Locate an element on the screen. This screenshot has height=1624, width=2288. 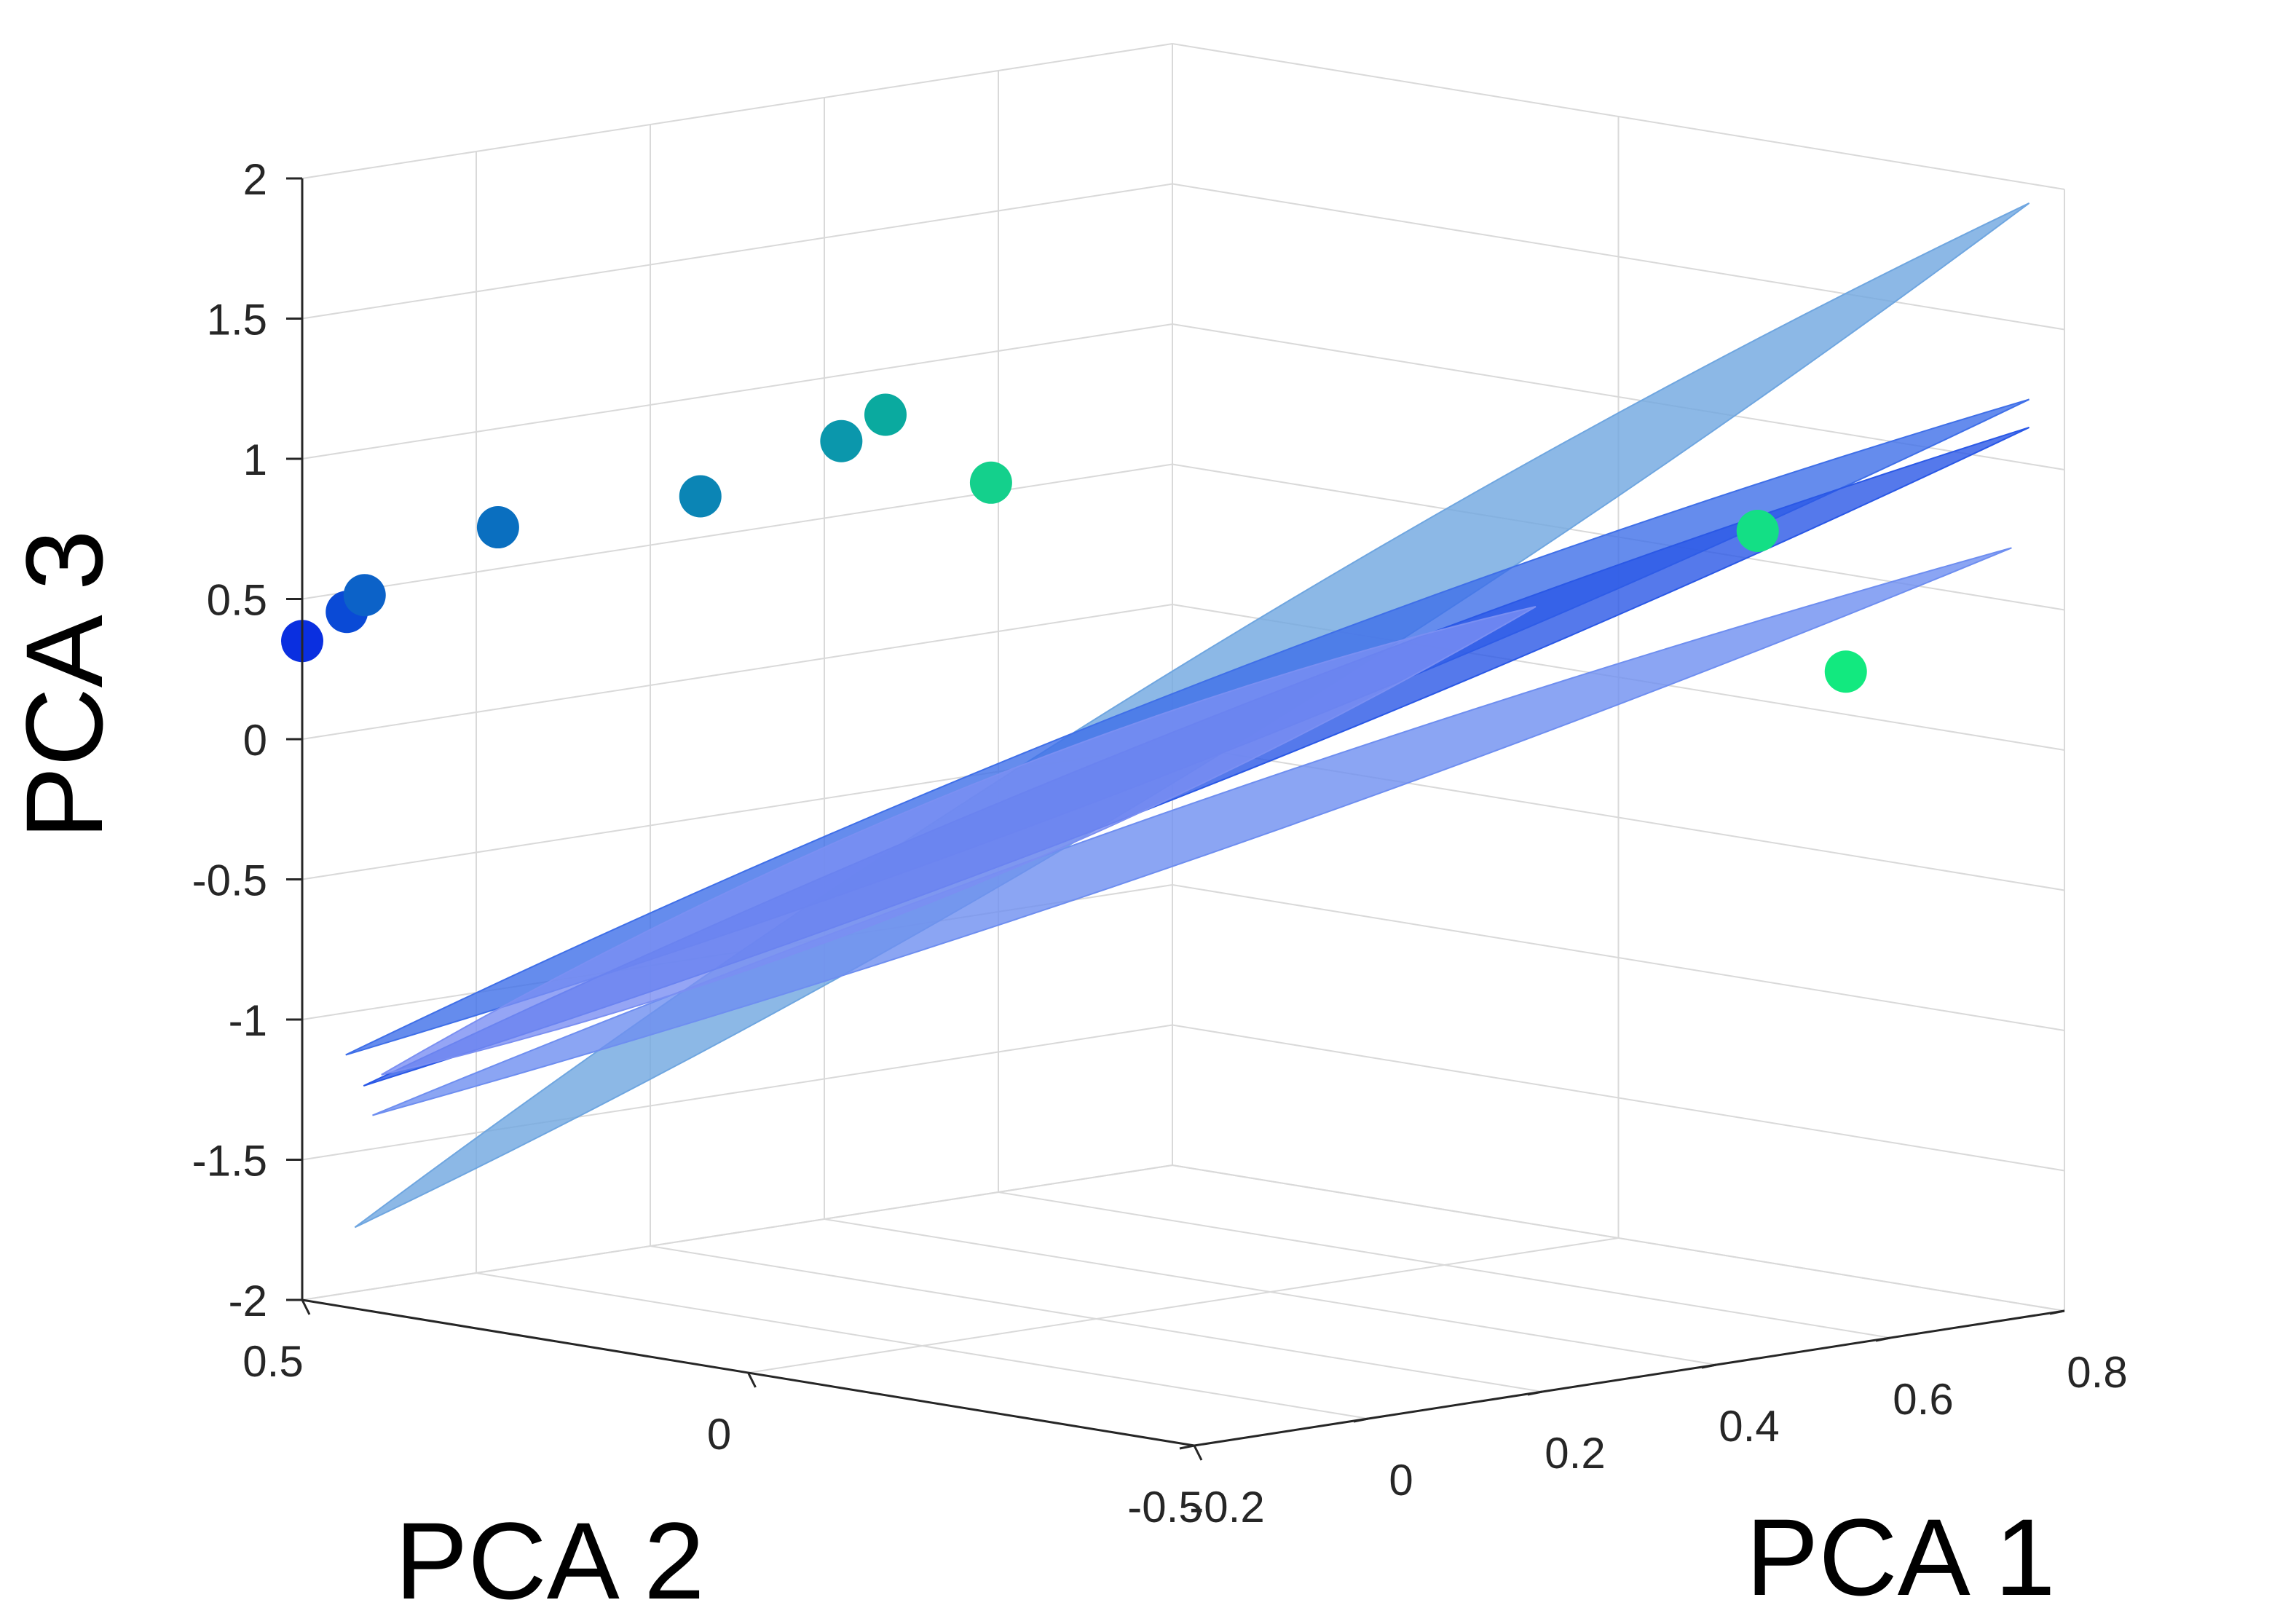
pca2-axis-title: PCA 2 is located at coordinates (549, 1560).